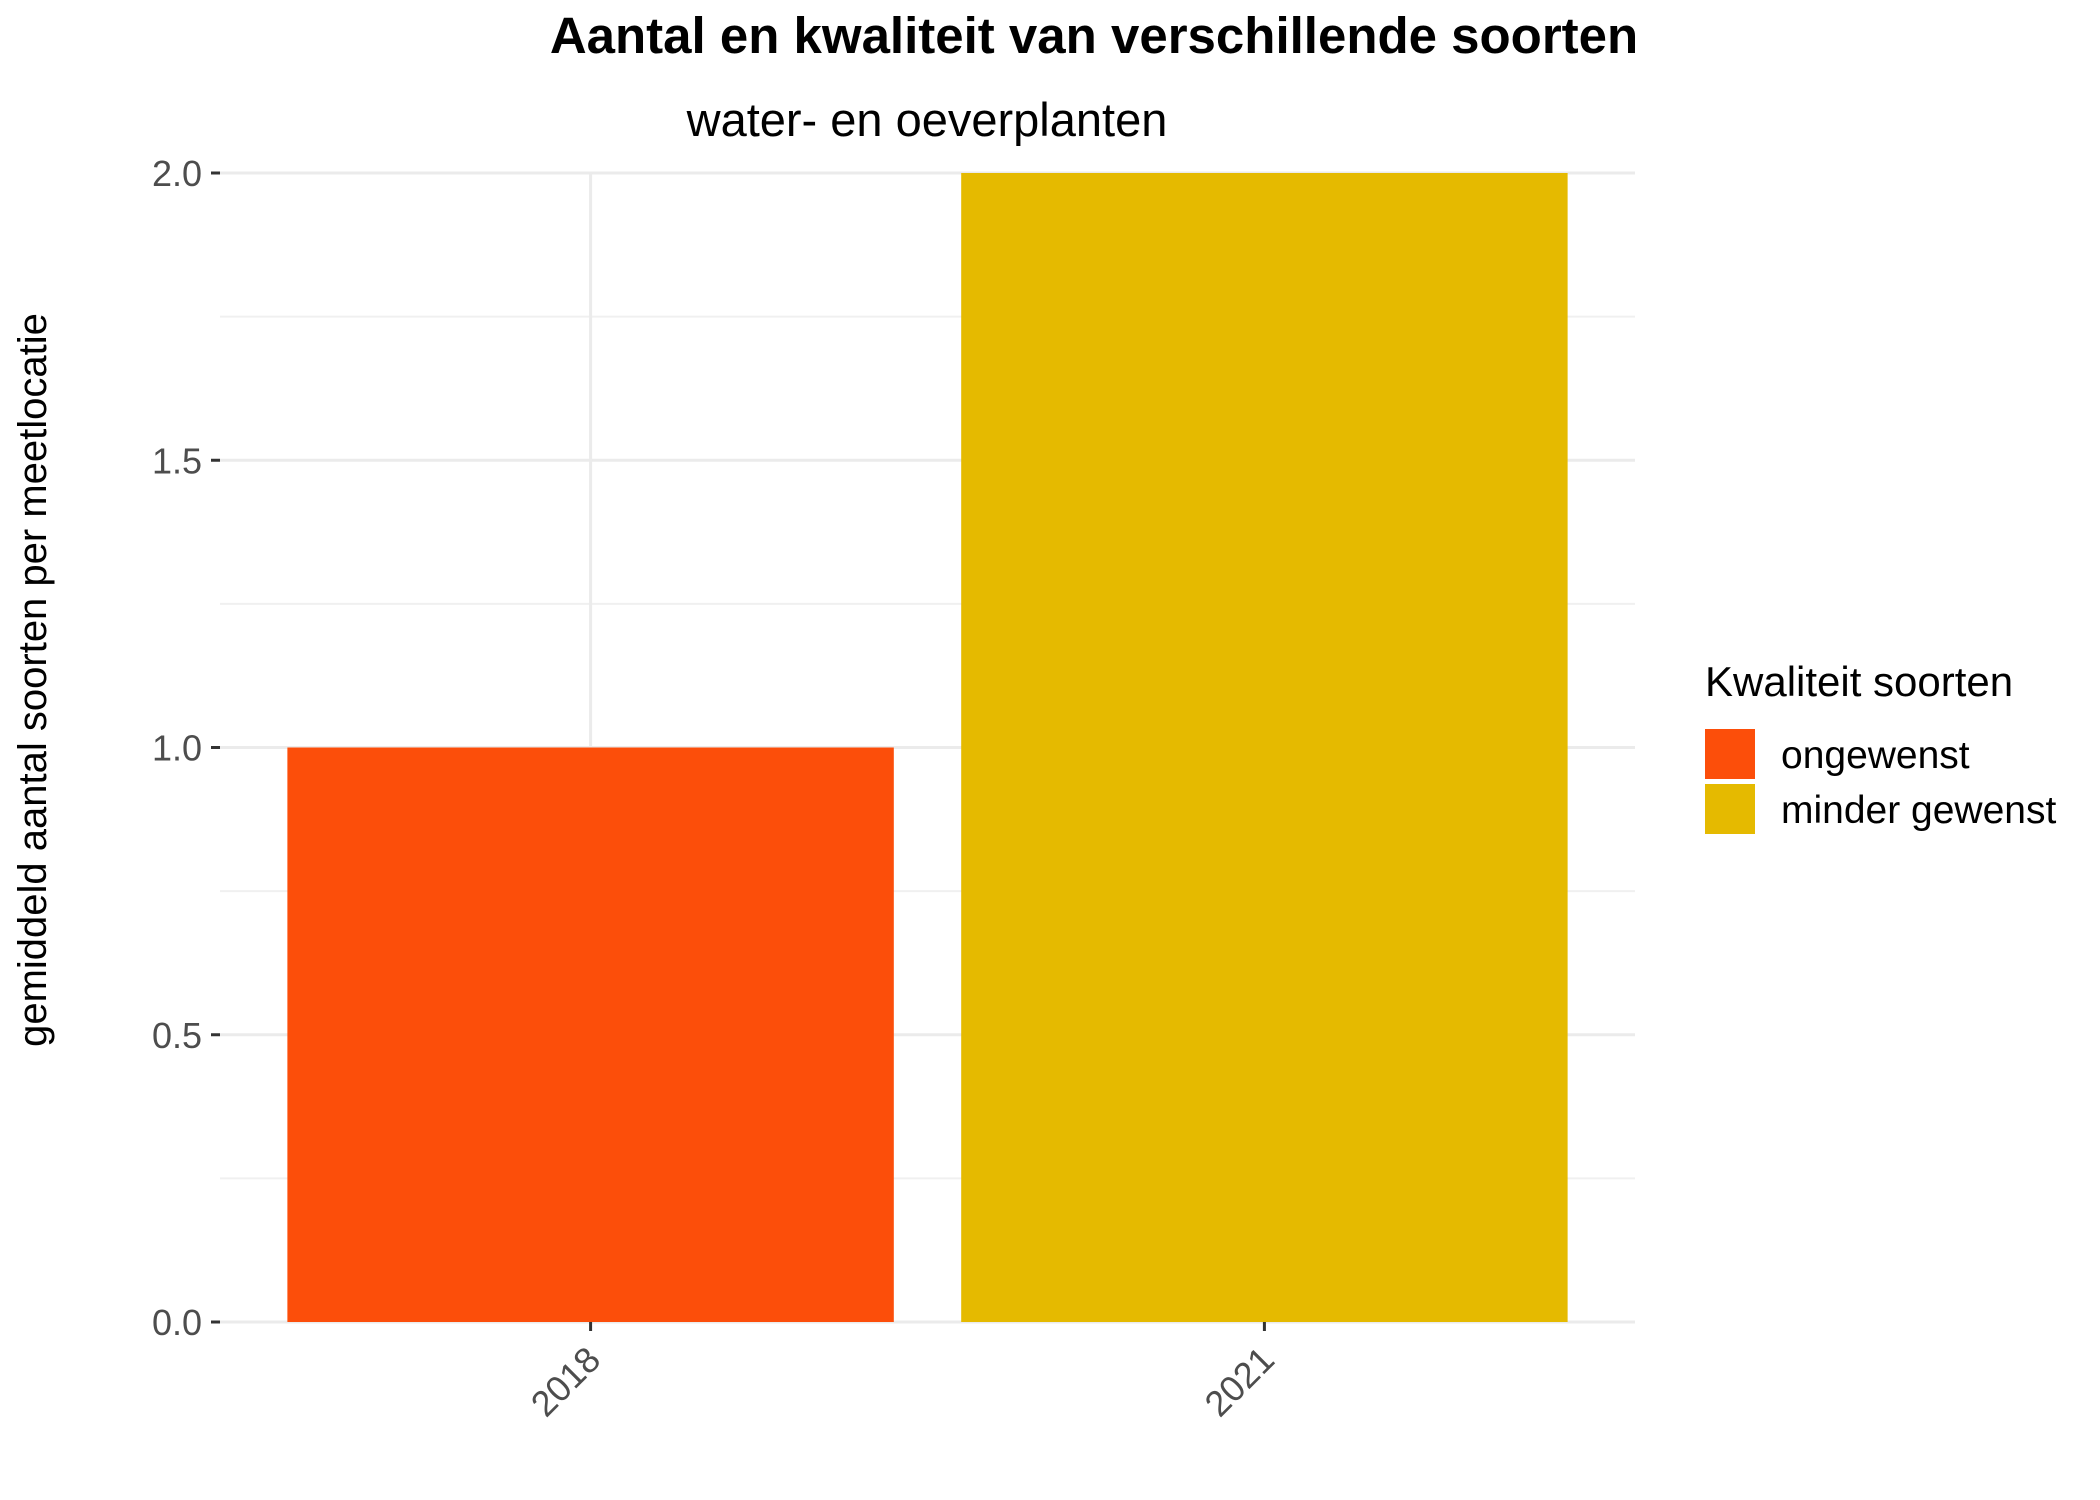 This screenshot has width=2100, height=1500. Describe the element at coordinates (177, 173) in the screenshot. I see `y-tick-label: 2.0` at that location.